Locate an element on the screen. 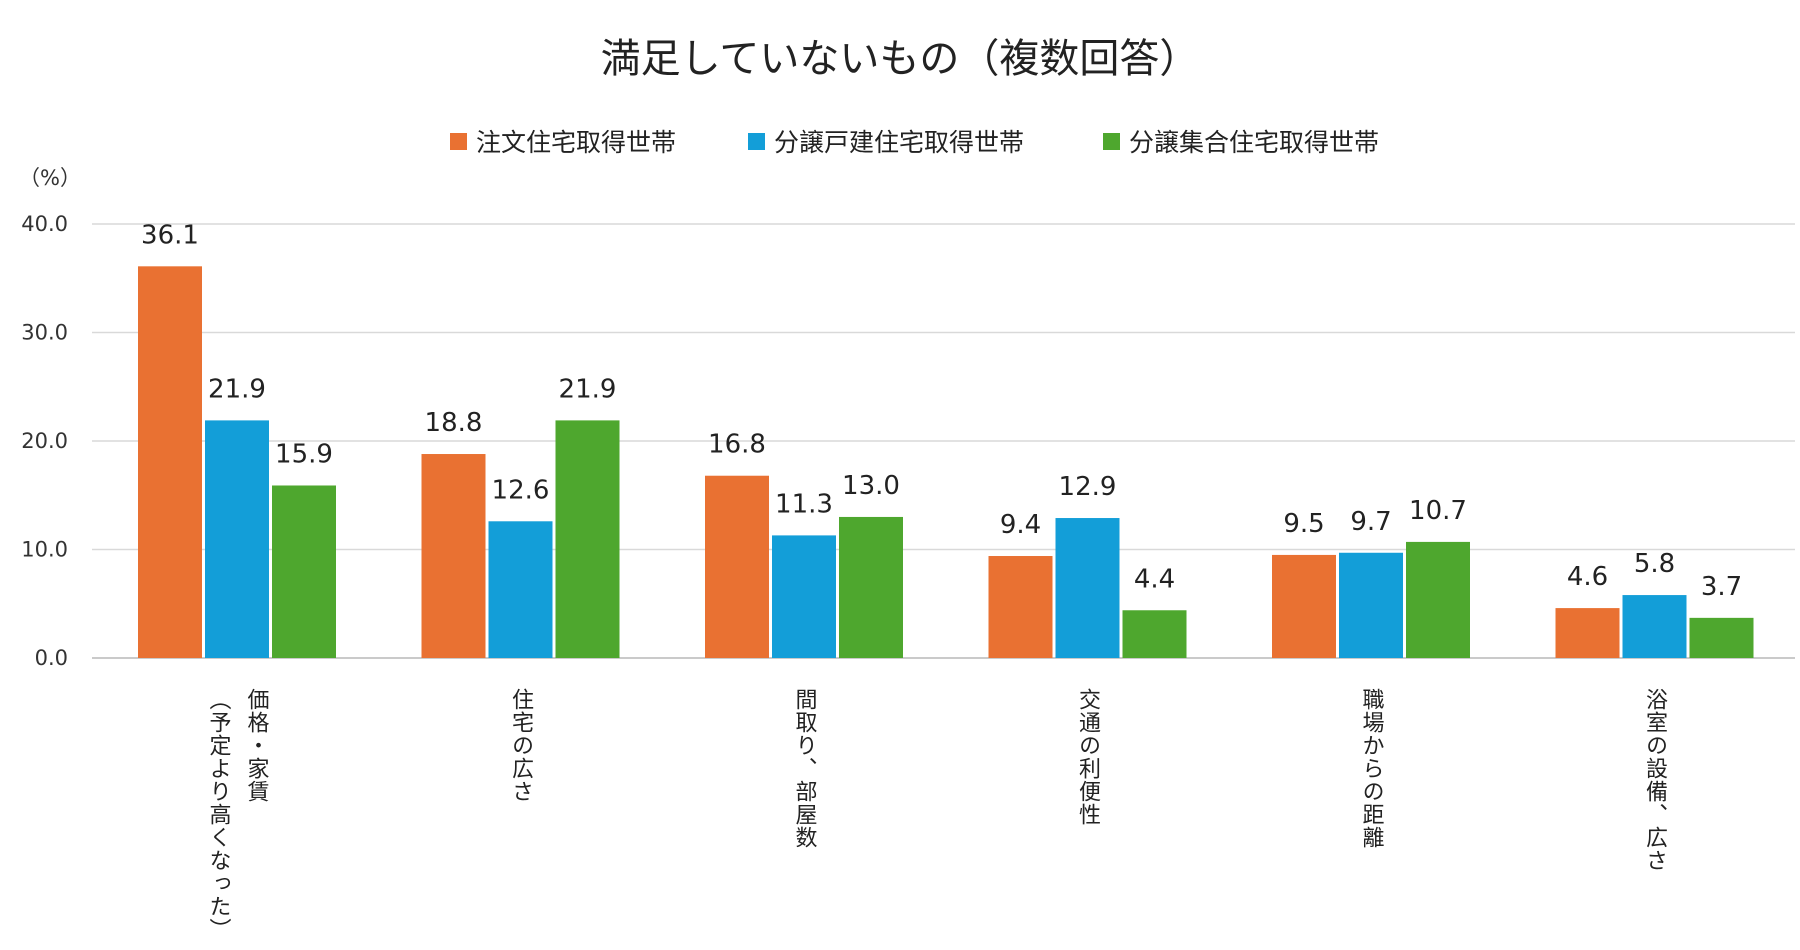 This screenshot has height=950, width=1800. y-tick-label: 40.0 is located at coordinates (44, 224).